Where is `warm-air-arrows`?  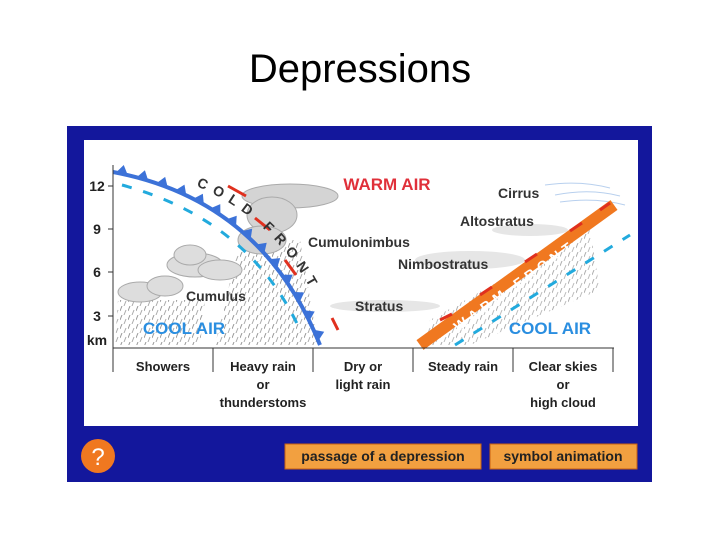
warm-air-arrows is located at coordinates (283, 257).